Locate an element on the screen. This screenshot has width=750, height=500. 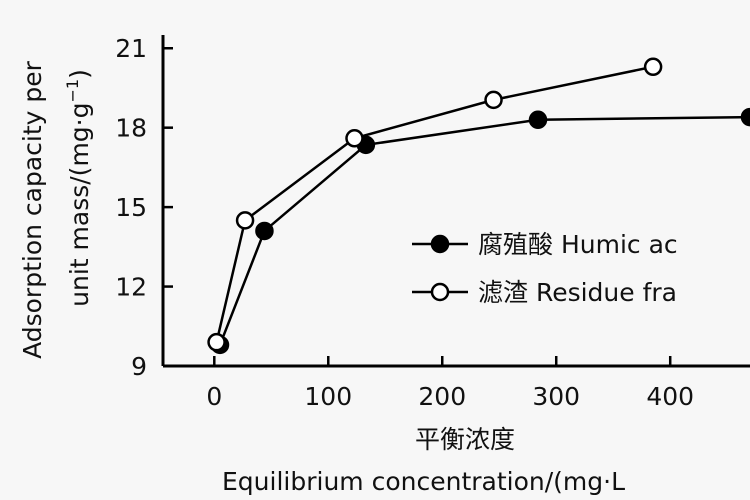
y-axis-title-line2: unit mass/(mg·g−1) is located at coordinates (78, 188).